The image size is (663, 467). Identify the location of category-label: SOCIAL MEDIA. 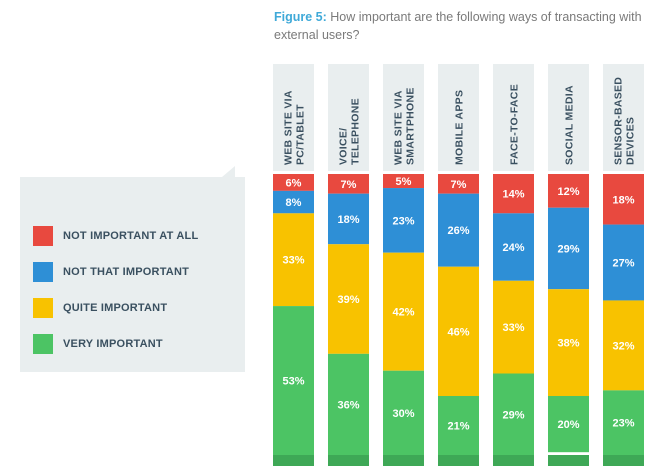
(570, 125).